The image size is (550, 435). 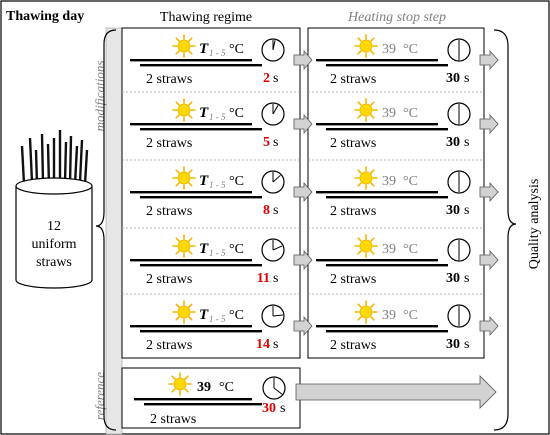 What do you see at coordinates (396, 17) in the screenshot?
I see `column-header-stop: Heating stop step` at bounding box center [396, 17].